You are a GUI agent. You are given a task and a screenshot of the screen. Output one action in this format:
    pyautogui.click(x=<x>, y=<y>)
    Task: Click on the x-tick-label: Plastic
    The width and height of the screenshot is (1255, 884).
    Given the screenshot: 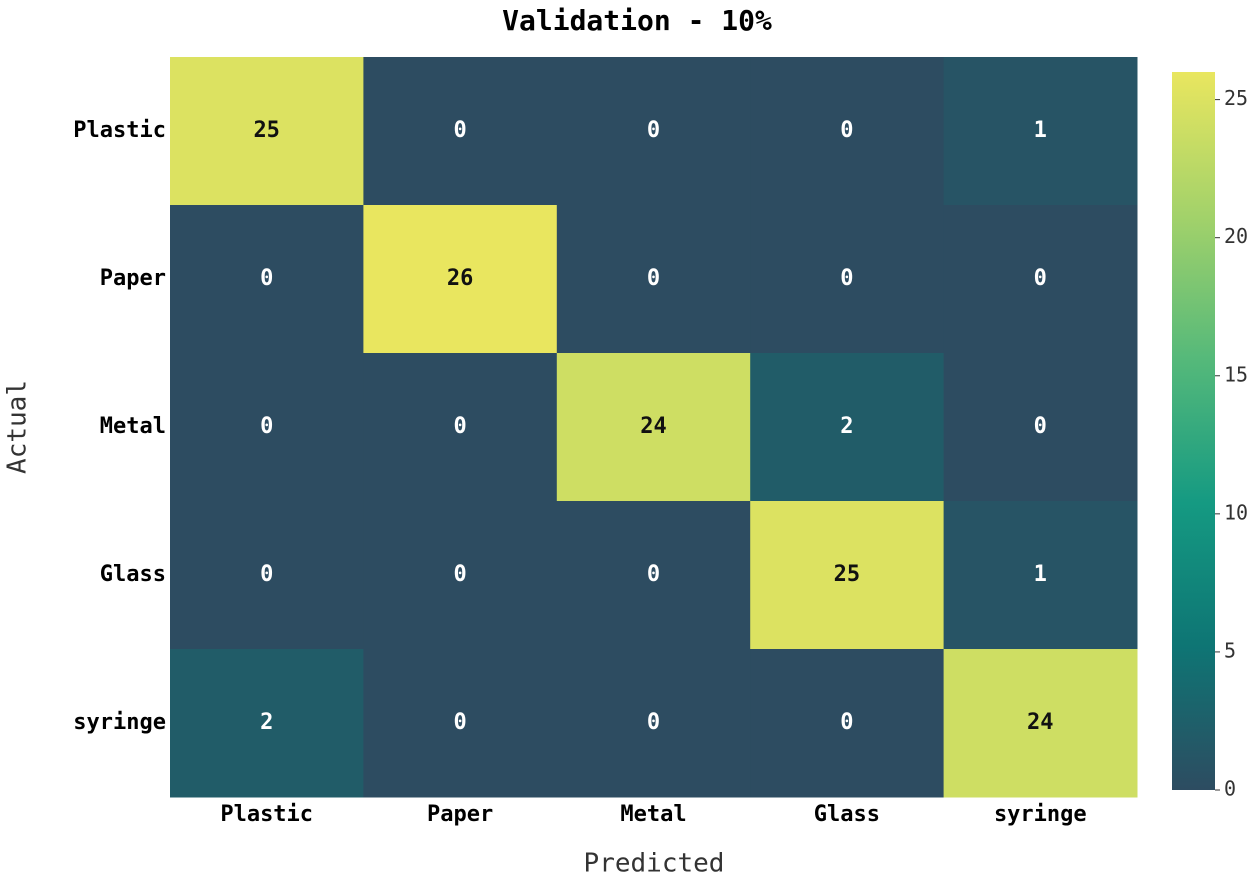 What is the action you would take?
    pyautogui.click(x=266, y=814)
    